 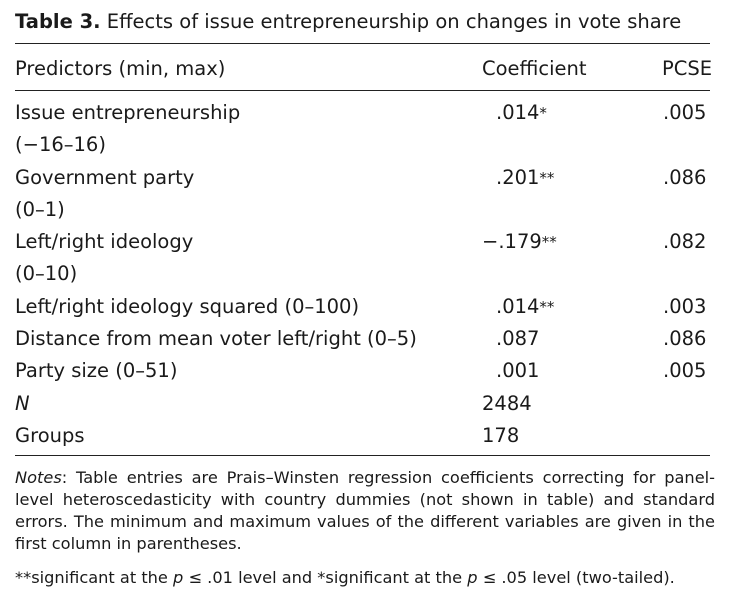 What do you see at coordinates (178, 577) in the screenshot?
I see `sig-p1: p` at bounding box center [178, 577].